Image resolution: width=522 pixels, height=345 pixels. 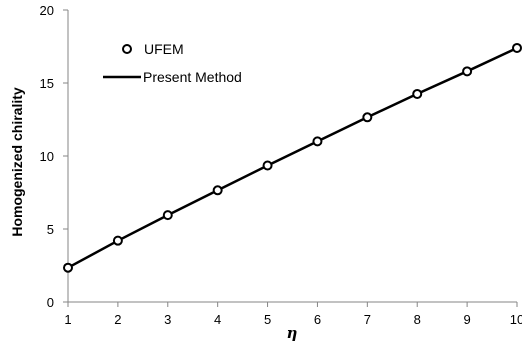 What do you see at coordinates (47, 83) in the screenshot?
I see `y-tick-label: 15` at bounding box center [47, 83].